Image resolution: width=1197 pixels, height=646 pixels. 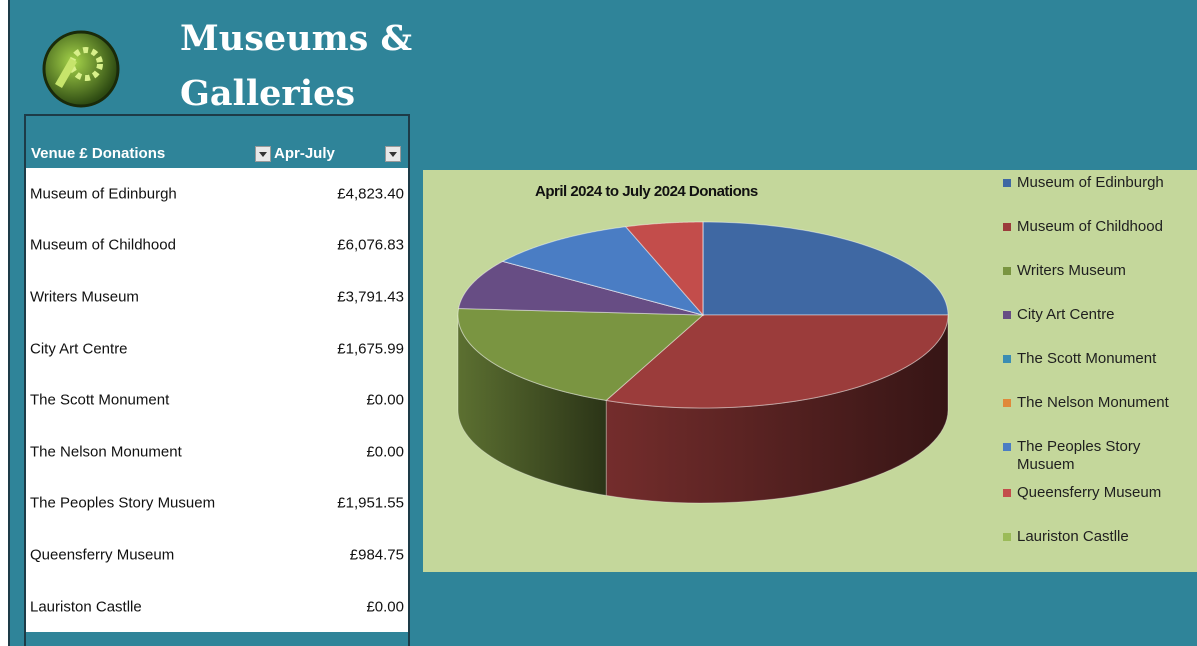 What do you see at coordinates (370, 297) in the screenshot?
I see `donation-cell: £3,791.43` at bounding box center [370, 297].